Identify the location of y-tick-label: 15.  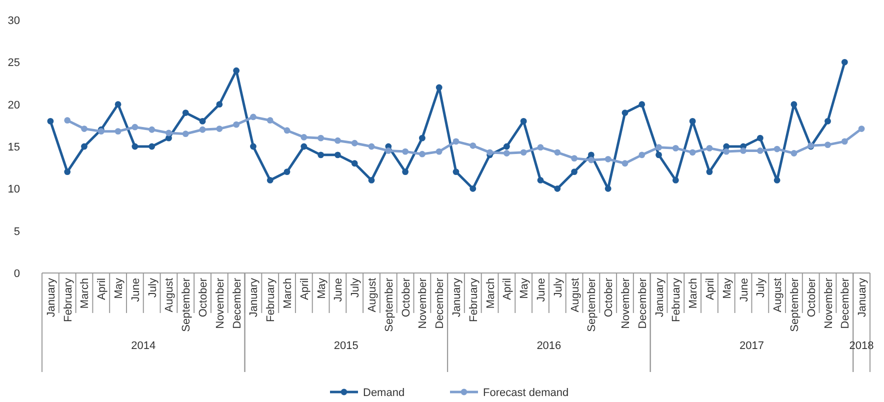
(14, 148).